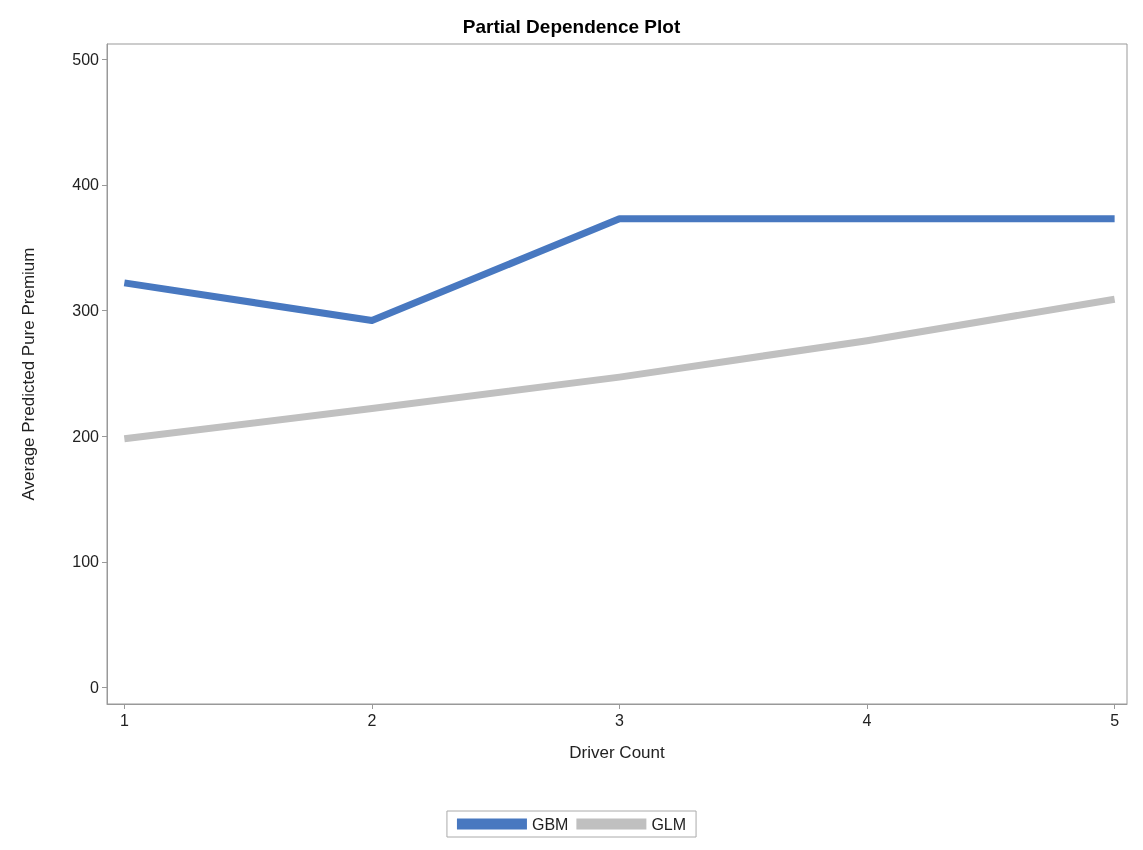 The height and width of the screenshot is (850, 1143). I want to click on x-tick-label: 1, so click(124, 720).